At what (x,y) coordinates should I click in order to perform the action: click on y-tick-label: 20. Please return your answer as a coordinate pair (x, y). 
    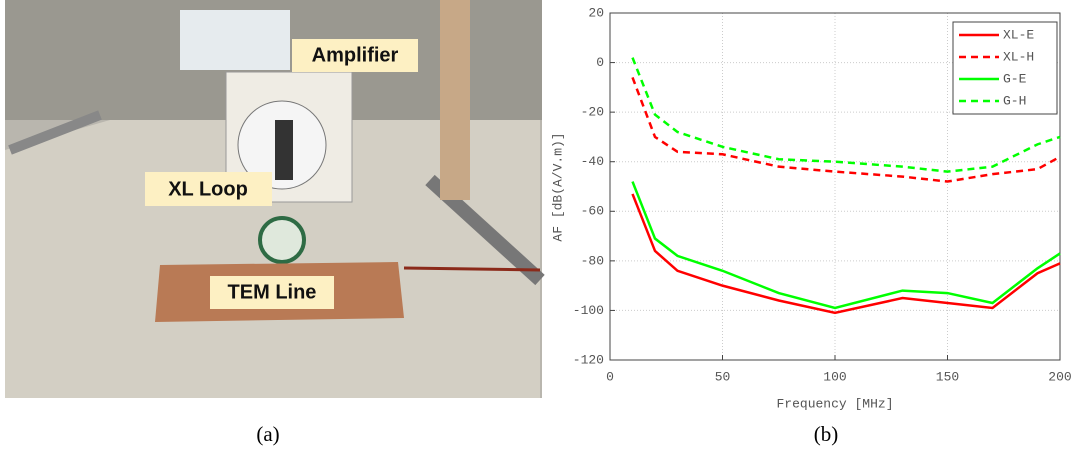
    Looking at the image, I should click on (596, 12).